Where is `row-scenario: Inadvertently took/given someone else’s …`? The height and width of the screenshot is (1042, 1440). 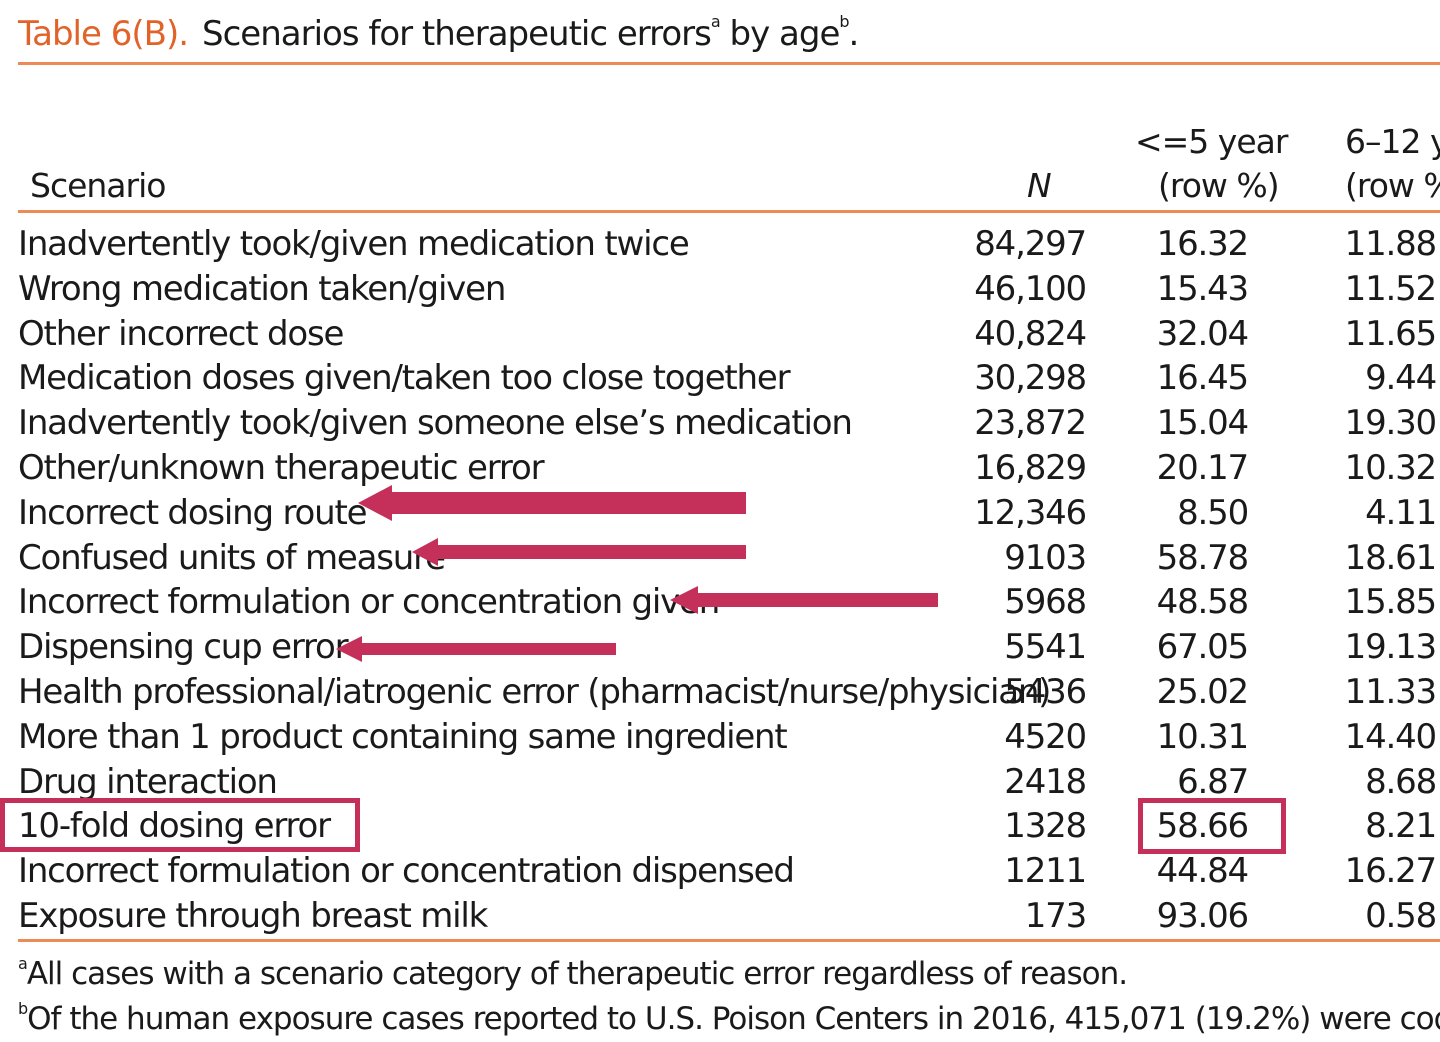 row-scenario: Inadvertently took/given someone else’s … is located at coordinates (435, 423).